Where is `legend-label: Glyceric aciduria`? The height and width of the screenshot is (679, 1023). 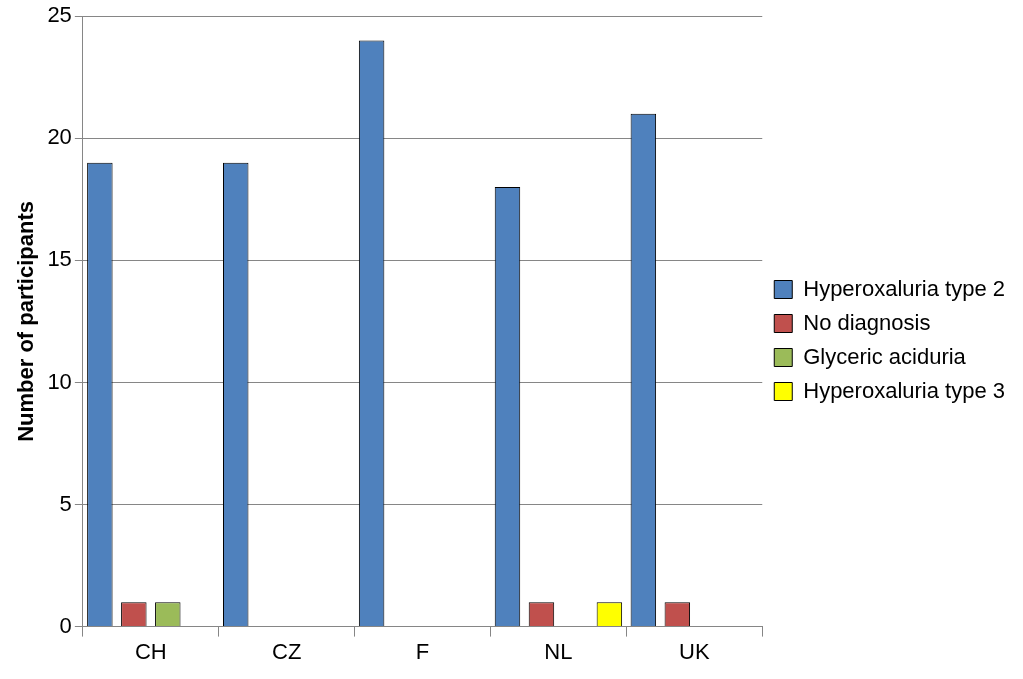 legend-label: Glyceric aciduria is located at coordinates (885, 356).